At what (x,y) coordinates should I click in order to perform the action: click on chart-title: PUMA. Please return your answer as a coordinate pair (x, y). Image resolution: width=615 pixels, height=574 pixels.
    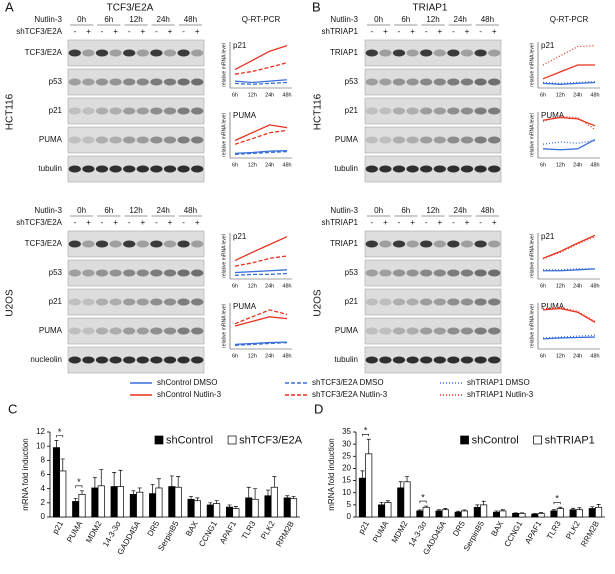
    Looking at the image, I should click on (245, 115).